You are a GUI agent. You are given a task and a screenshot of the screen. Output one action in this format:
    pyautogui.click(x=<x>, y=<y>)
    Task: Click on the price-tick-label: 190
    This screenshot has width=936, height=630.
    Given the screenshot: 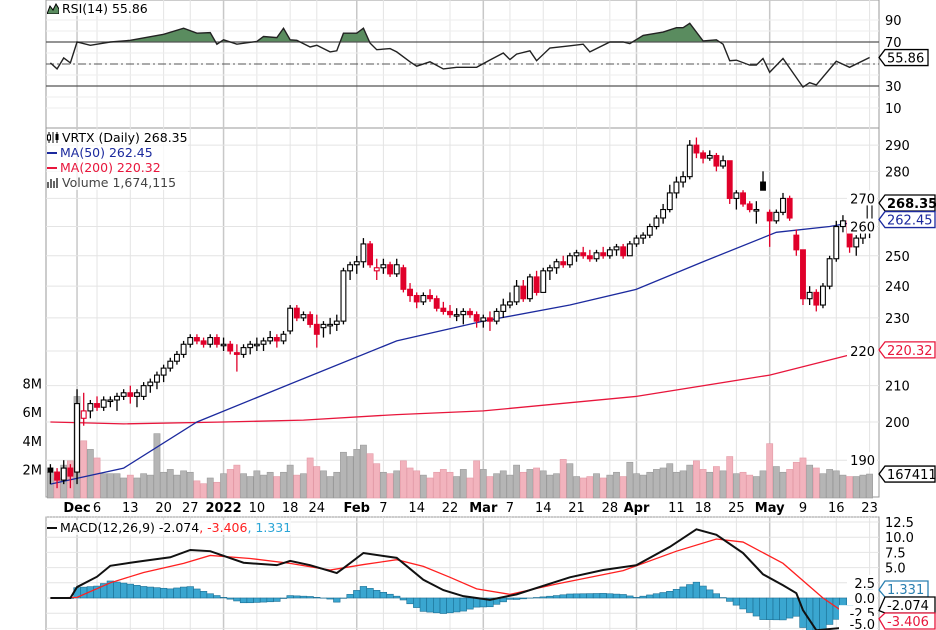 What is the action you would take?
    pyautogui.click(x=862, y=461)
    